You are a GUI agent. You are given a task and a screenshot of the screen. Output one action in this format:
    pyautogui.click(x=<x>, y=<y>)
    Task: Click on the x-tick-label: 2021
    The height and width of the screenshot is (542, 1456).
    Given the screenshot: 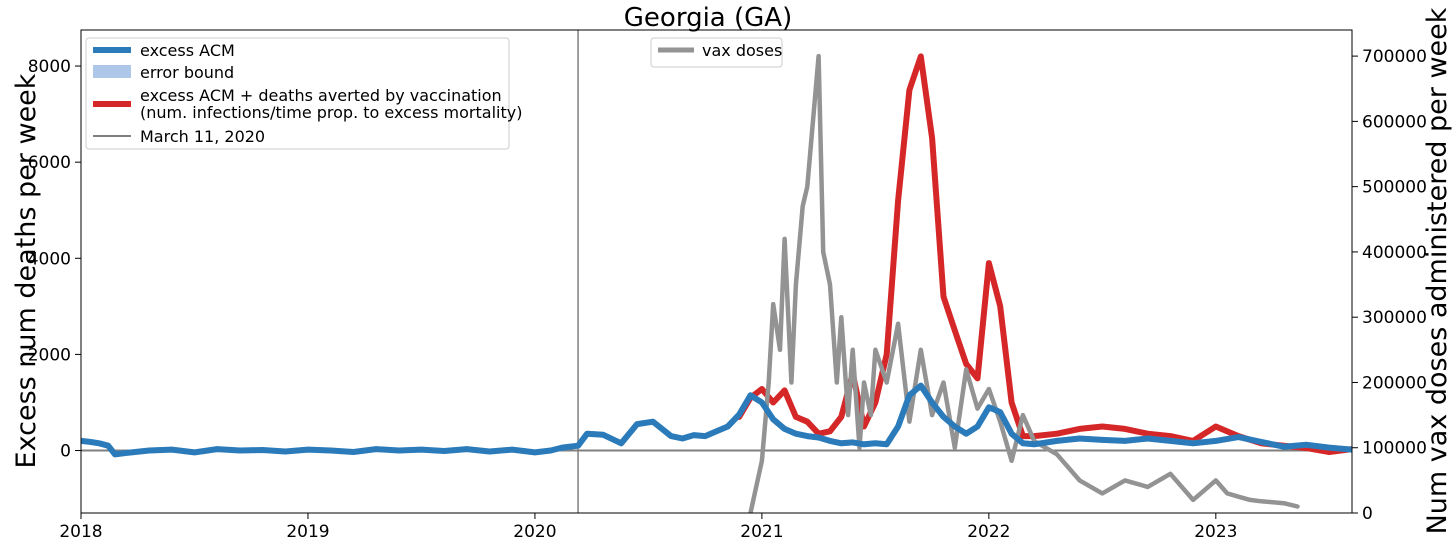 What is the action you would take?
    pyautogui.click(x=761, y=532)
    